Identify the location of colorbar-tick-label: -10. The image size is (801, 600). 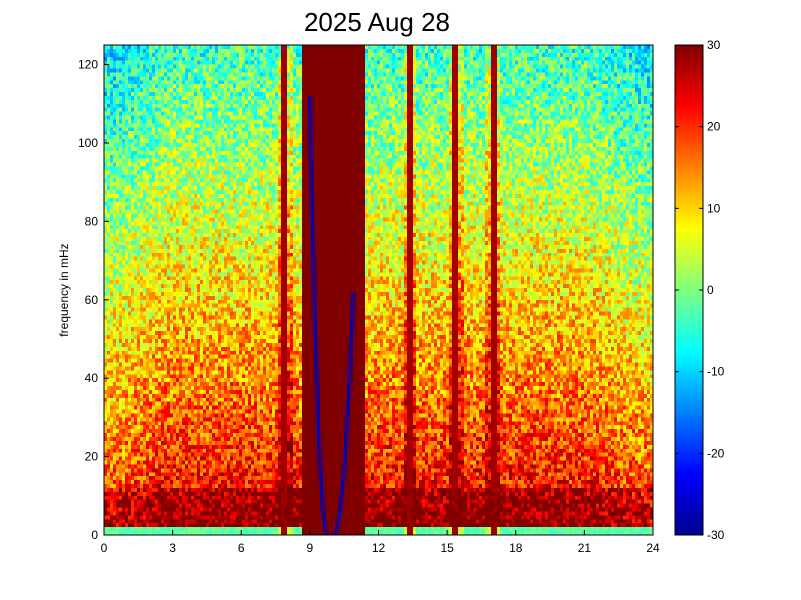
(716, 372).